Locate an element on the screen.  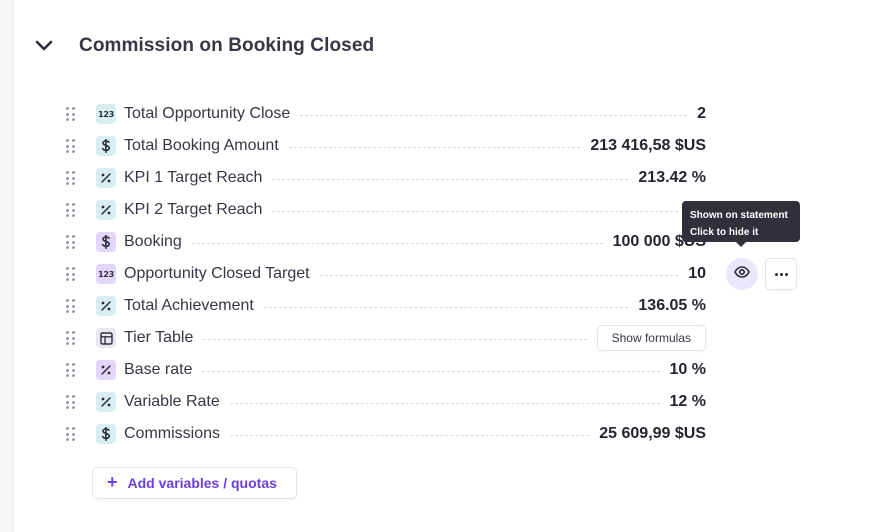
variable-label: Opportunity Closed Target is located at coordinates (217, 273).